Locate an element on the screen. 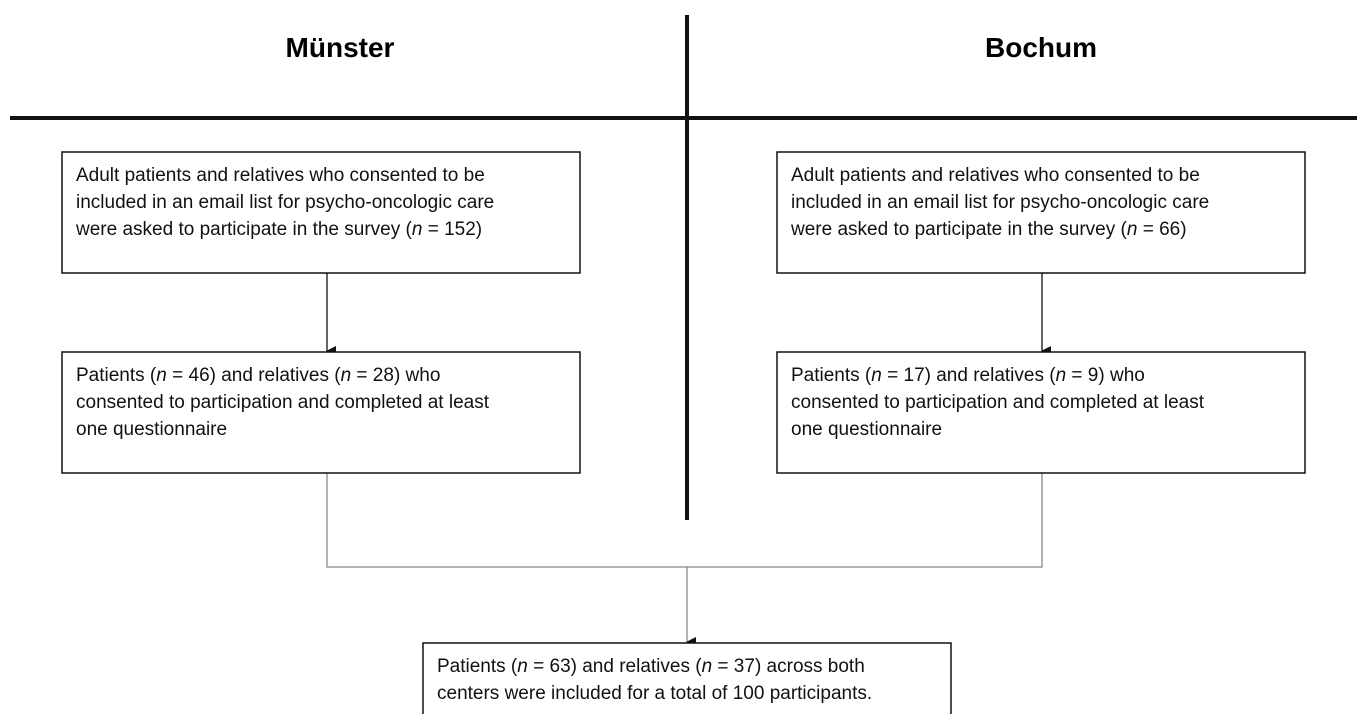 The image size is (1357, 714). header: Münster is located at coordinates (340, 47).